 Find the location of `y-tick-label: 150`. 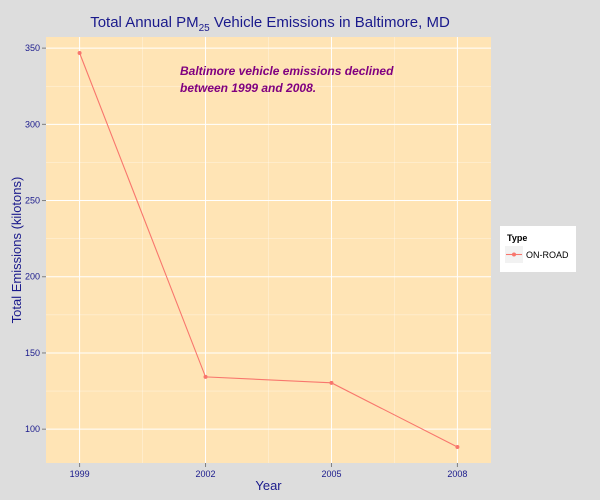

y-tick-label: 150 is located at coordinates (32, 353).